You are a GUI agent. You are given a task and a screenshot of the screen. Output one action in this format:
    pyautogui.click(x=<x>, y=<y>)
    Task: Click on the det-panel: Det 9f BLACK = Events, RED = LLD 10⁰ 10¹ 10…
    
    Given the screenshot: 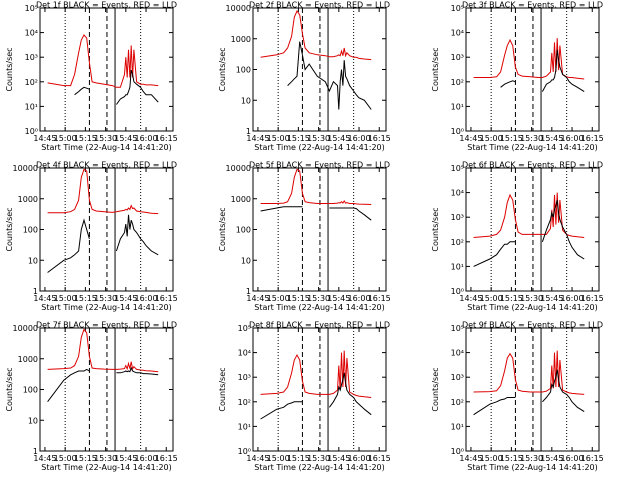 What is the action you would take?
    pyautogui.click(x=517, y=397)
    